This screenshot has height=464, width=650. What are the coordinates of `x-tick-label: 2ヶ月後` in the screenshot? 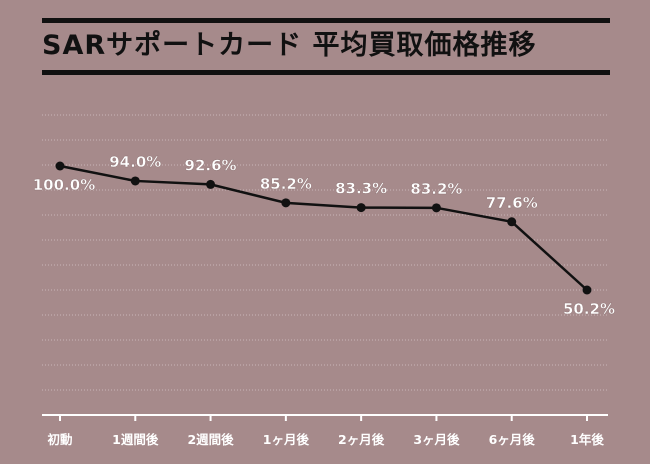 It's located at (361, 439).